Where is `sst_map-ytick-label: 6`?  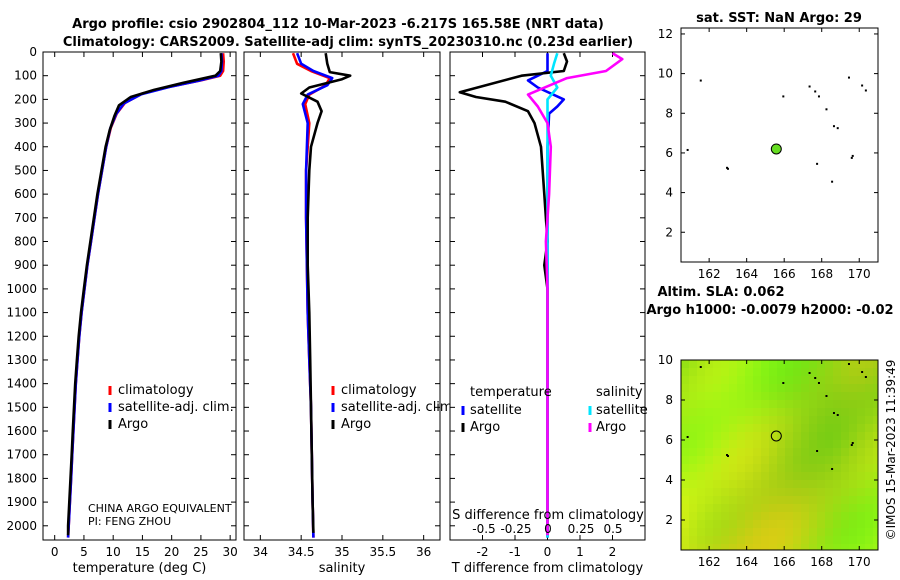
sst_map-ytick-label: 6 is located at coordinates (669, 153).